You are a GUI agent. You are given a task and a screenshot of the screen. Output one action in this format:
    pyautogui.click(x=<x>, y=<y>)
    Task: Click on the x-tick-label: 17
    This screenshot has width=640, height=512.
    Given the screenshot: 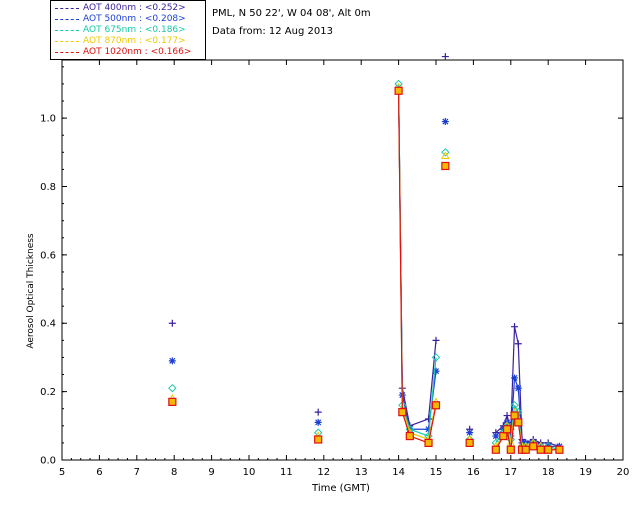 What is the action you would take?
    pyautogui.click(x=510, y=472)
    